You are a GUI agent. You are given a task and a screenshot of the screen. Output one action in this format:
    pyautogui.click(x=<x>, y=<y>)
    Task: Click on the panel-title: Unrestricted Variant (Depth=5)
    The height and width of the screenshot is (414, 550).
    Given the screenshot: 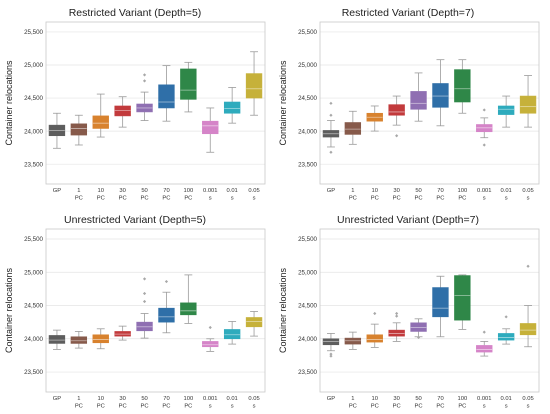 What is the action you would take?
    pyautogui.click(x=135, y=220)
    